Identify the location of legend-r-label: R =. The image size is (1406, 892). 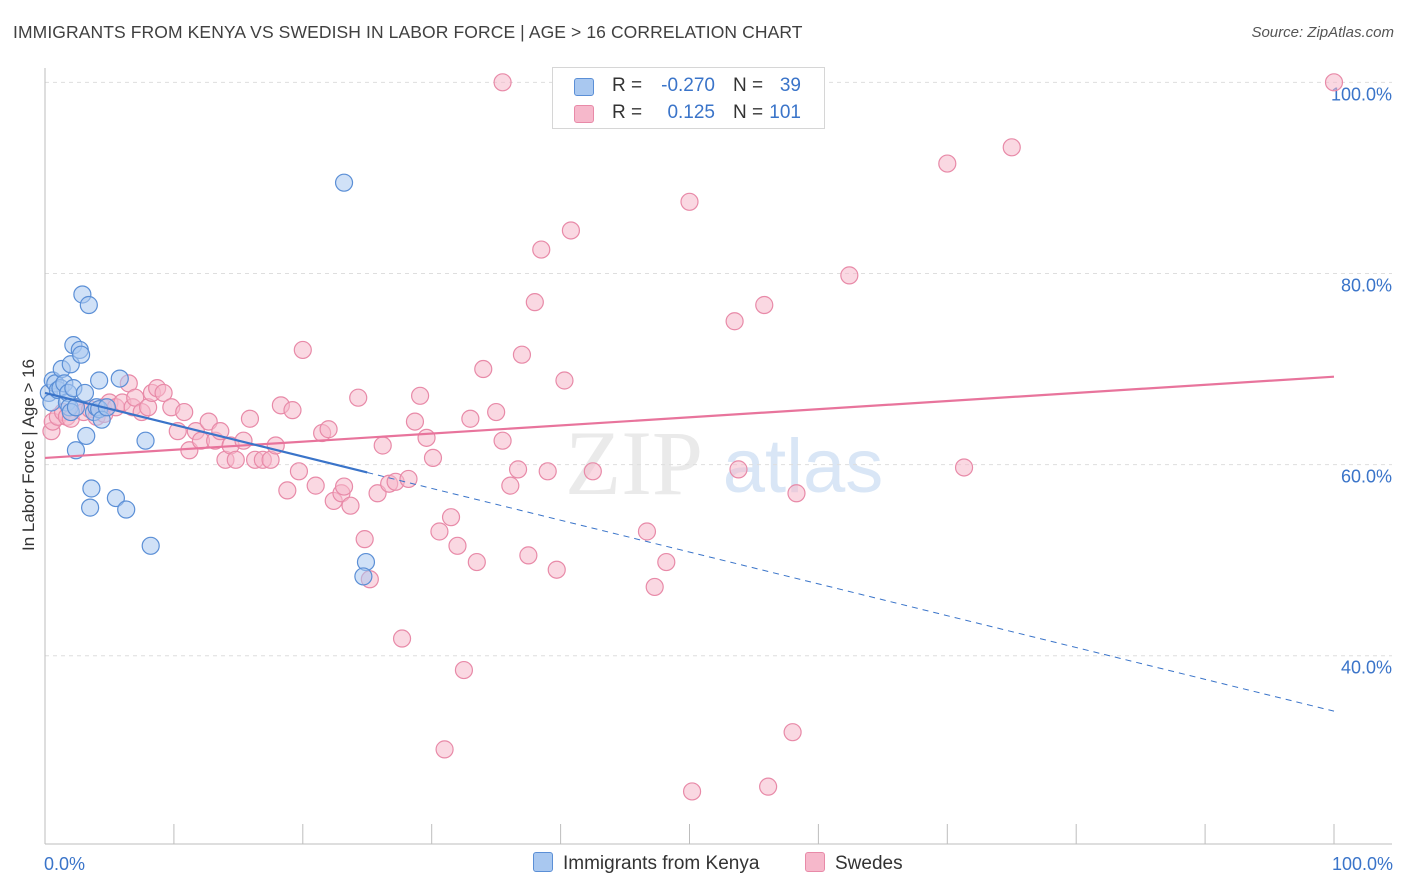
(627, 85).